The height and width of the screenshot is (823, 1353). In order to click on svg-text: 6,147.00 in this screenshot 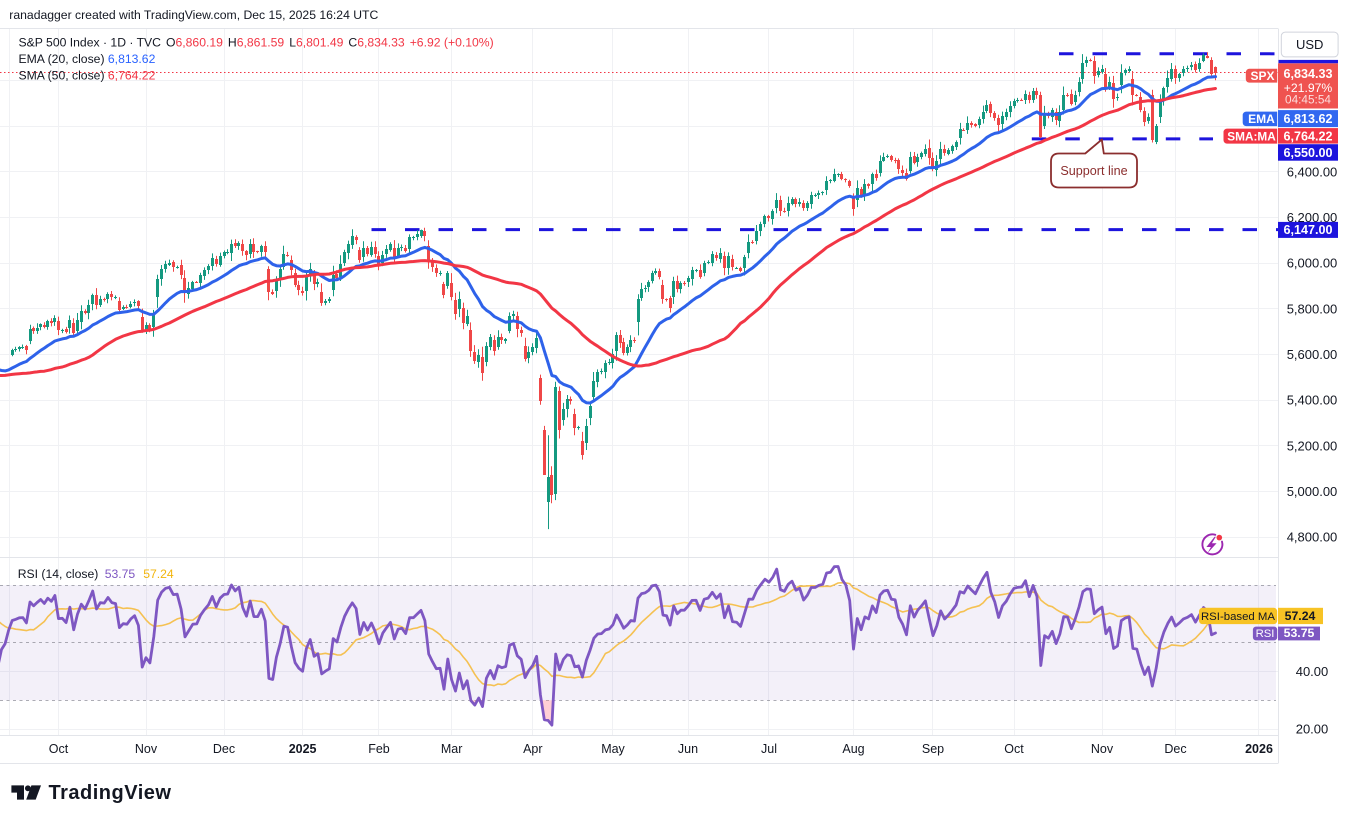, I will do `click(1307, 230)`.